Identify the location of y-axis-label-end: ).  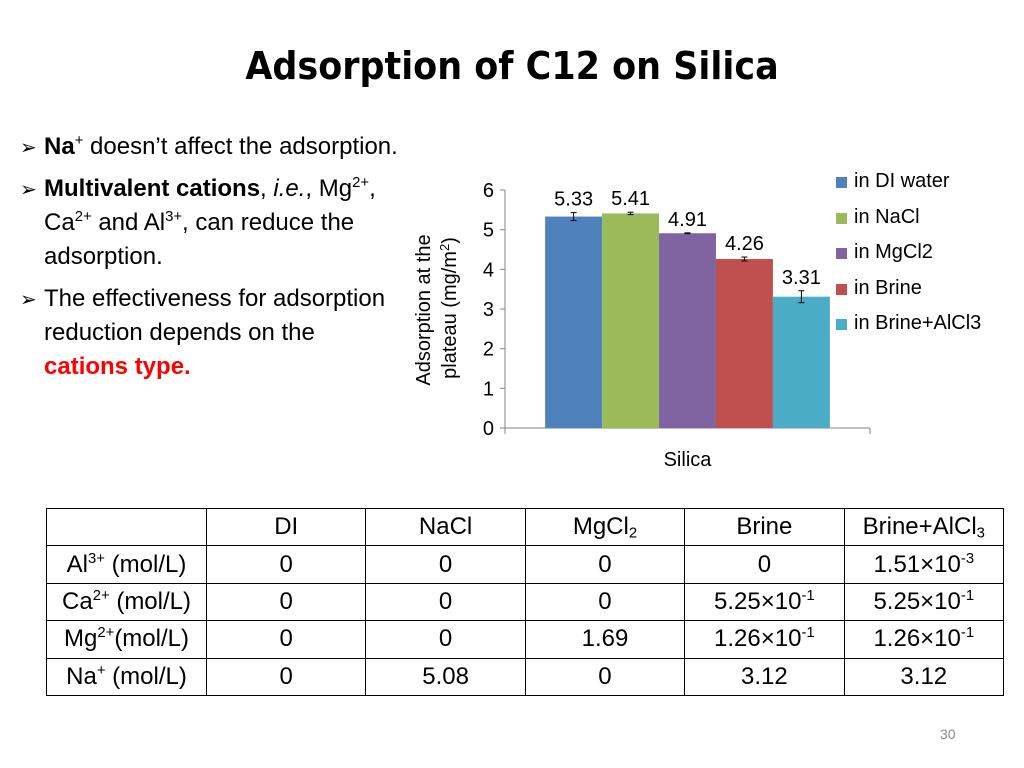
(450, 240).